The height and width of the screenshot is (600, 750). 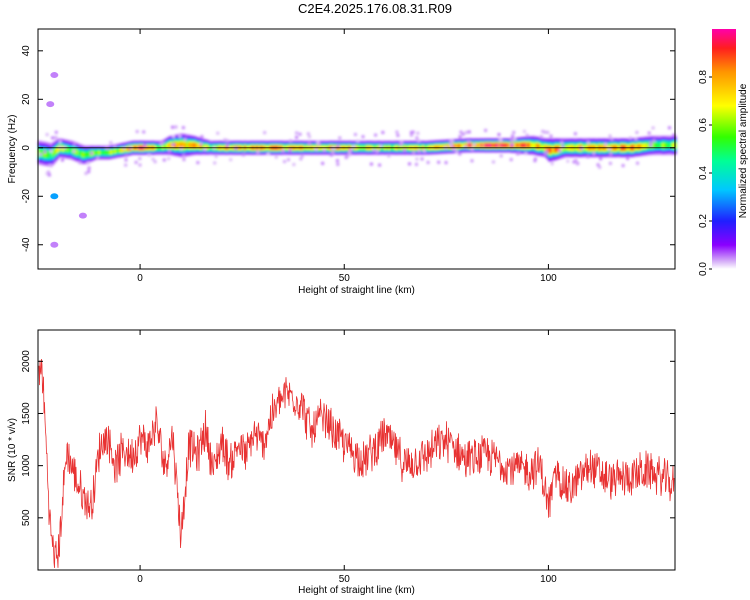 I want to click on y-tick-label: 40, so click(x=26, y=51).